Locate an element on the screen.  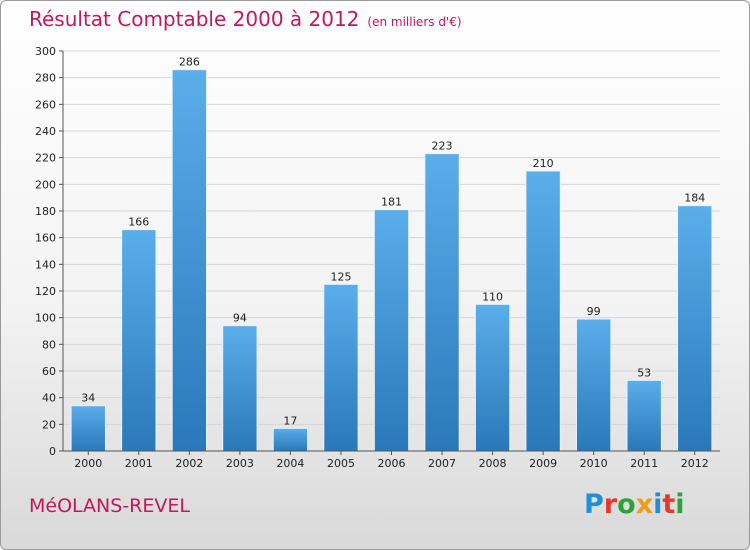
y-tick-label: 140 is located at coordinates (45, 264).